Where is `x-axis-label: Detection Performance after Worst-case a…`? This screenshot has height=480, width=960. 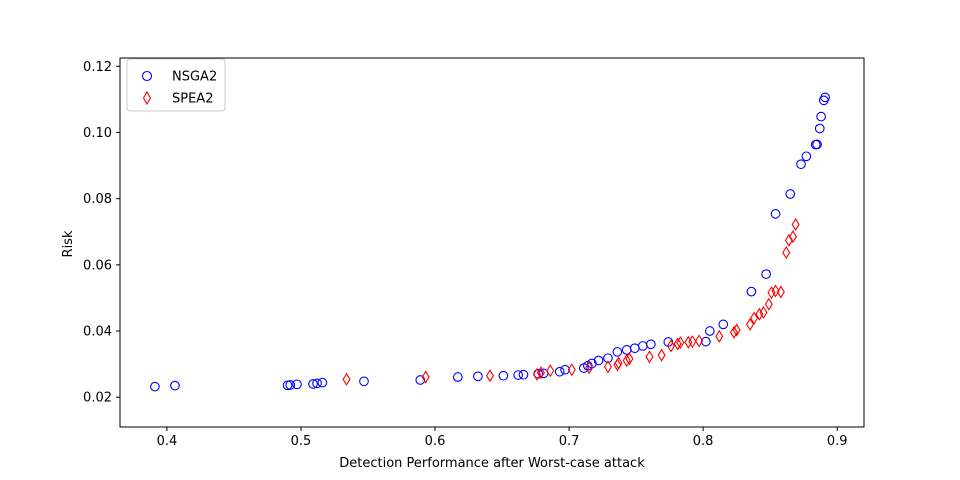
x-axis-label: Detection Performance after Worst-case a… is located at coordinates (492, 463).